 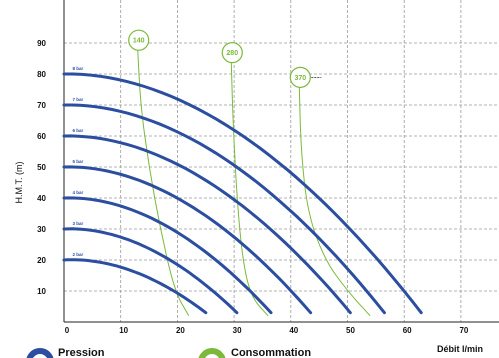 I want to click on x-axis-label: Débit l/min, so click(x=460, y=349).